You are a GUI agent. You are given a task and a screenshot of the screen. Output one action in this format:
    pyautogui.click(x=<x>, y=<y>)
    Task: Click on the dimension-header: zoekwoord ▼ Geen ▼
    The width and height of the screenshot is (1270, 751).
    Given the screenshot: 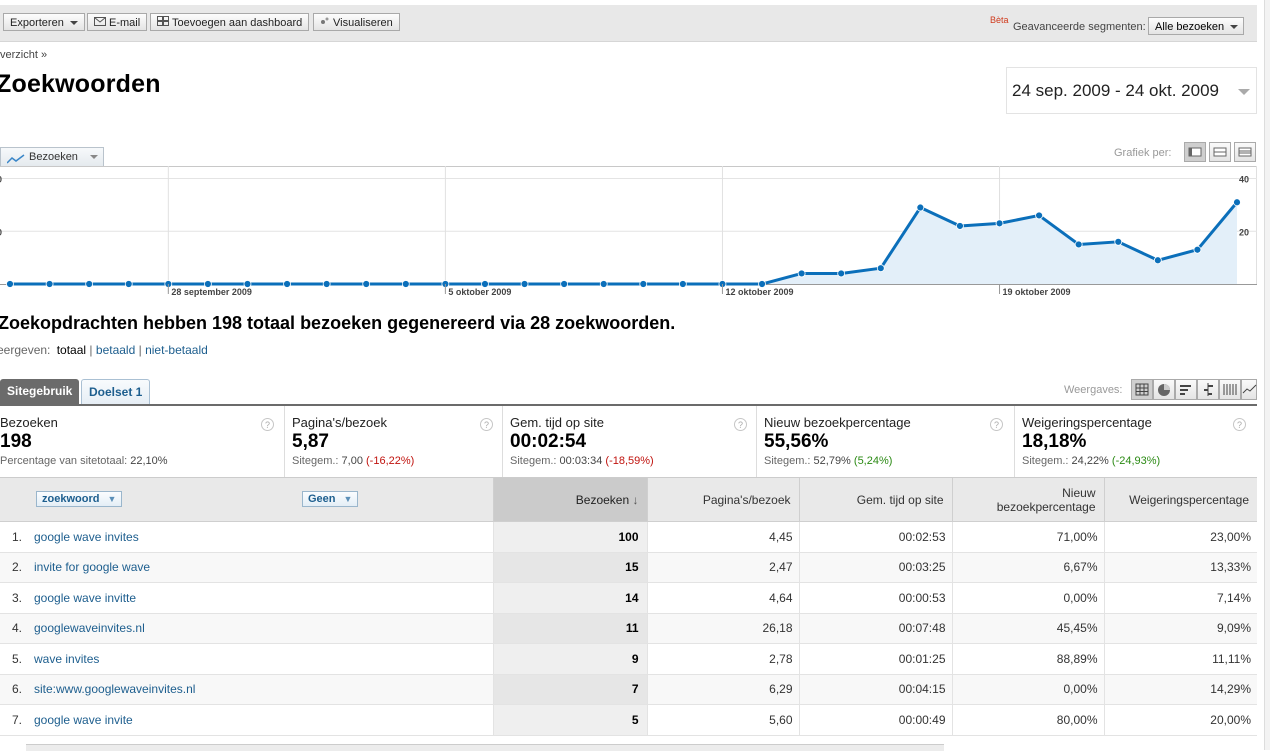 What is the action you would take?
    pyautogui.click(x=259, y=500)
    